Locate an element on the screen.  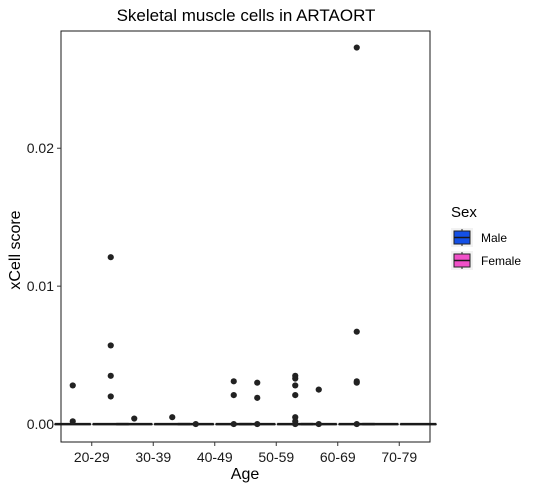
legend: Sex Male Female is located at coordinates (486, 237).